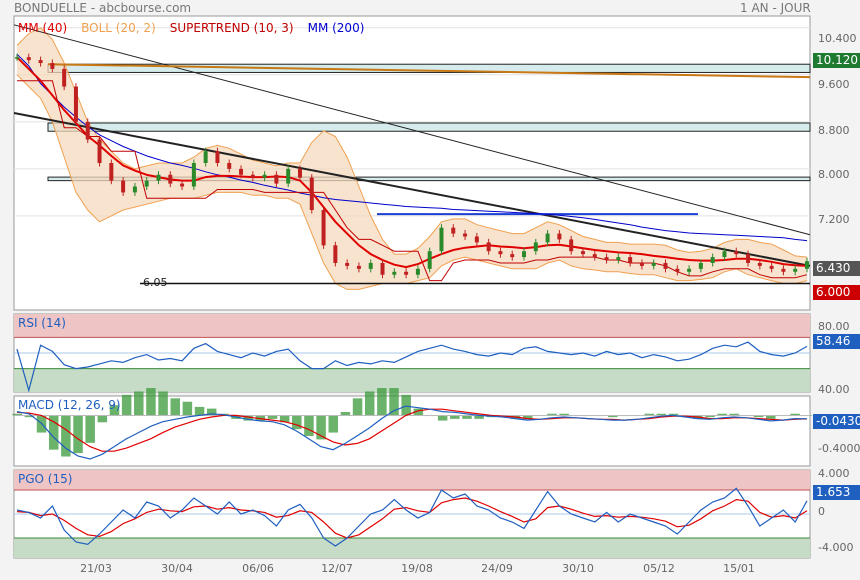 The width and height of the screenshot is (860, 580). What do you see at coordinates (412, 380) in the screenshot?
I see `rsi-oversold-zone` at bounding box center [412, 380].